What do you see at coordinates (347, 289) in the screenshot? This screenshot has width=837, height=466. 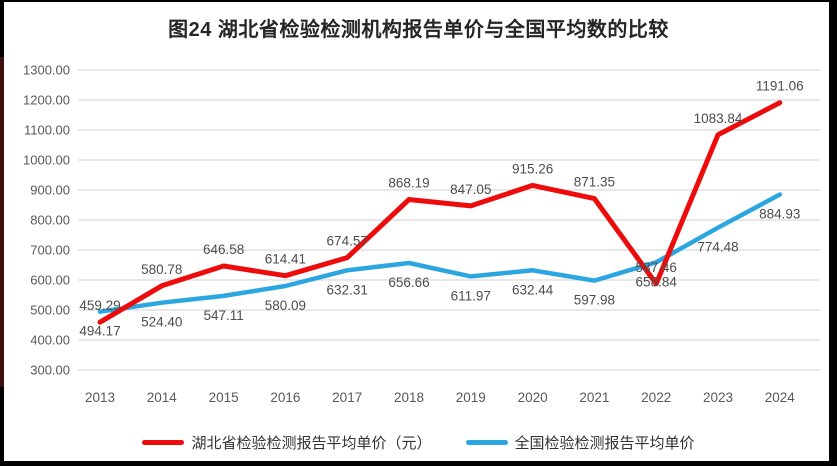 I see `data-label: 632.31` at bounding box center [347, 289].